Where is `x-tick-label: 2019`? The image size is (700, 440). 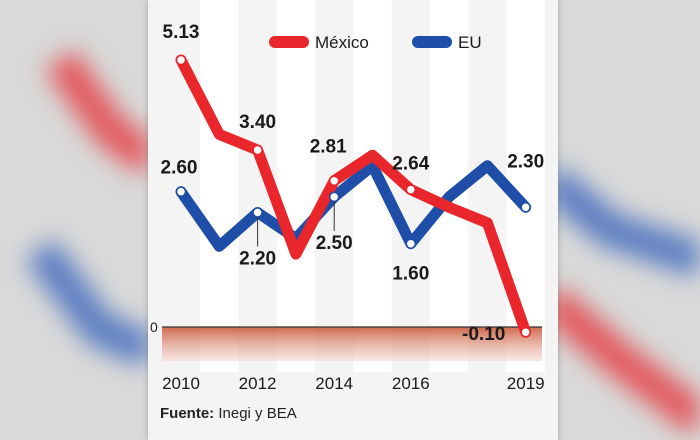
x-tick-label: 2019 is located at coordinates (526, 383).